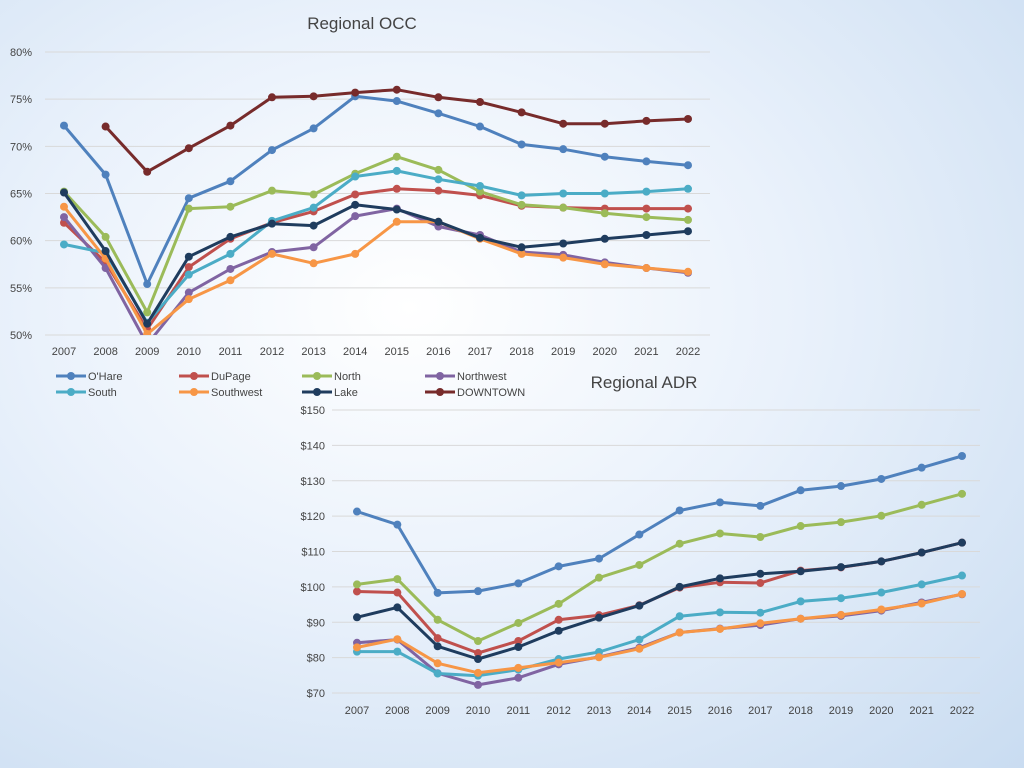  Describe the element at coordinates (346, 393) in the screenshot. I see `legend-label-lake: Lake` at that location.